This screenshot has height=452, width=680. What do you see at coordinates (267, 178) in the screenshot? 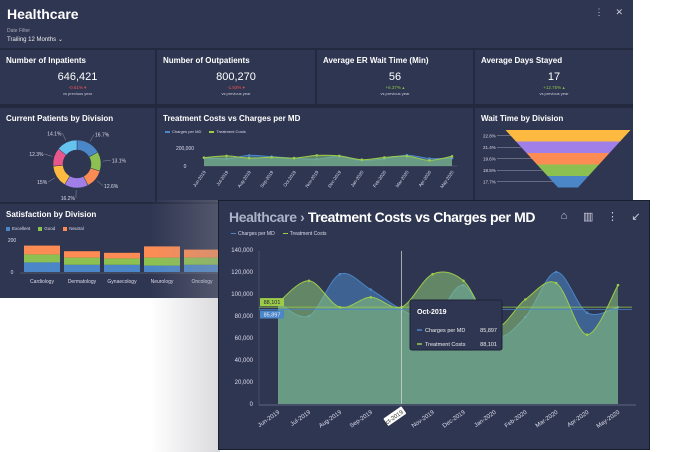
I see `x-tick-label: Sep-2019` at bounding box center [267, 178].